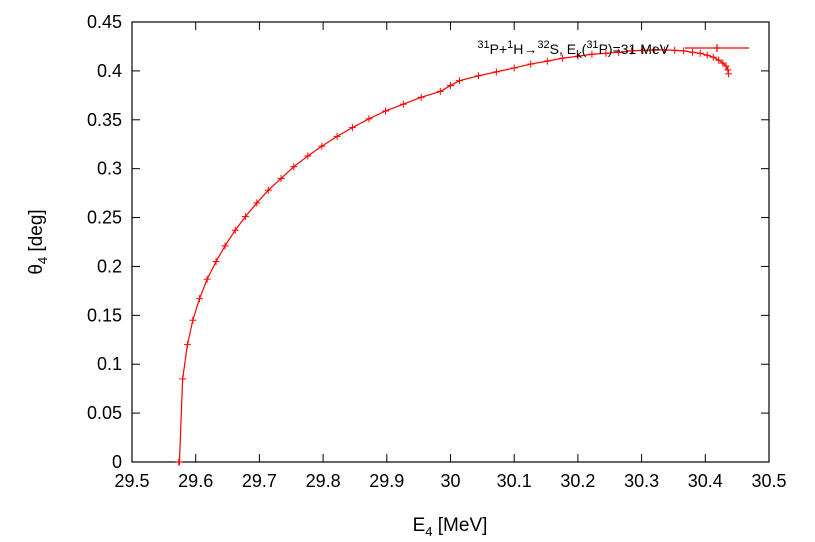 The height and width of the screenshot is (542, 815). Describe the element at coordinates (450, 527) in the screenshot. I see `x-axis-label: E4 [MeV]` at that location.